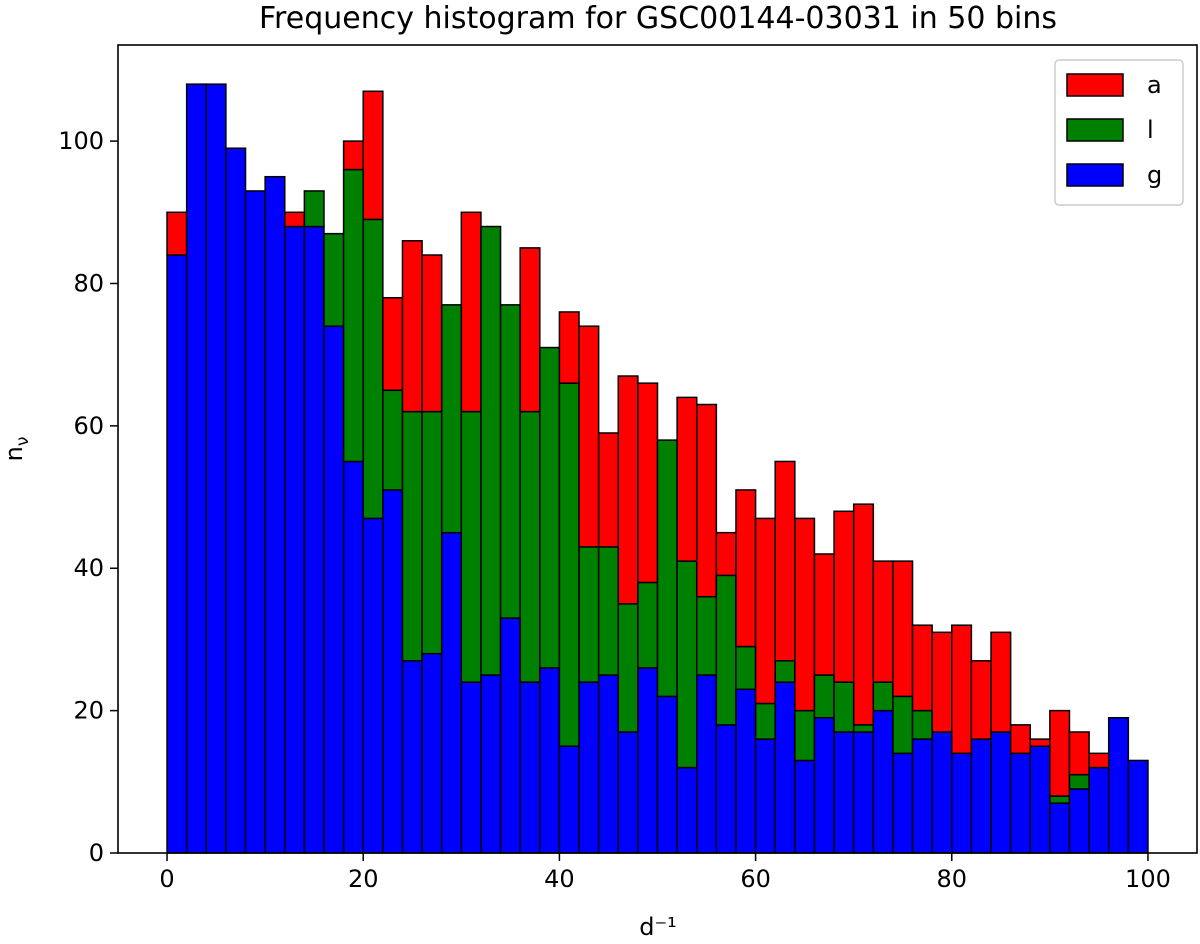  Describe the element at coordinates (559, 879) in the screenshot. I see `x-tick-label: 40` at that location.